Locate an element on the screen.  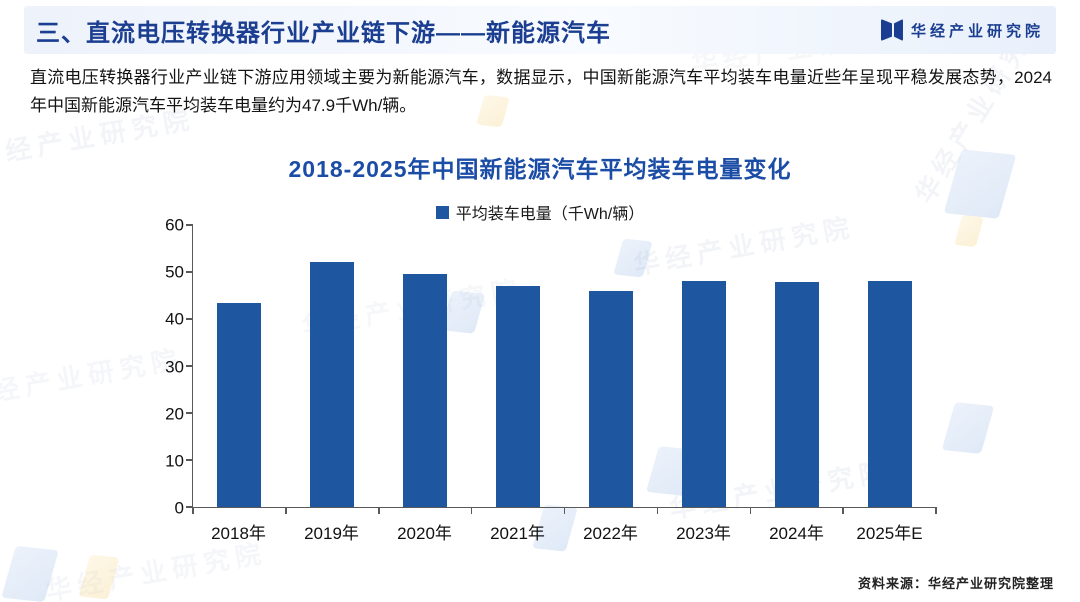
y-axis-label: 30 is located at coordinates (174, 366).